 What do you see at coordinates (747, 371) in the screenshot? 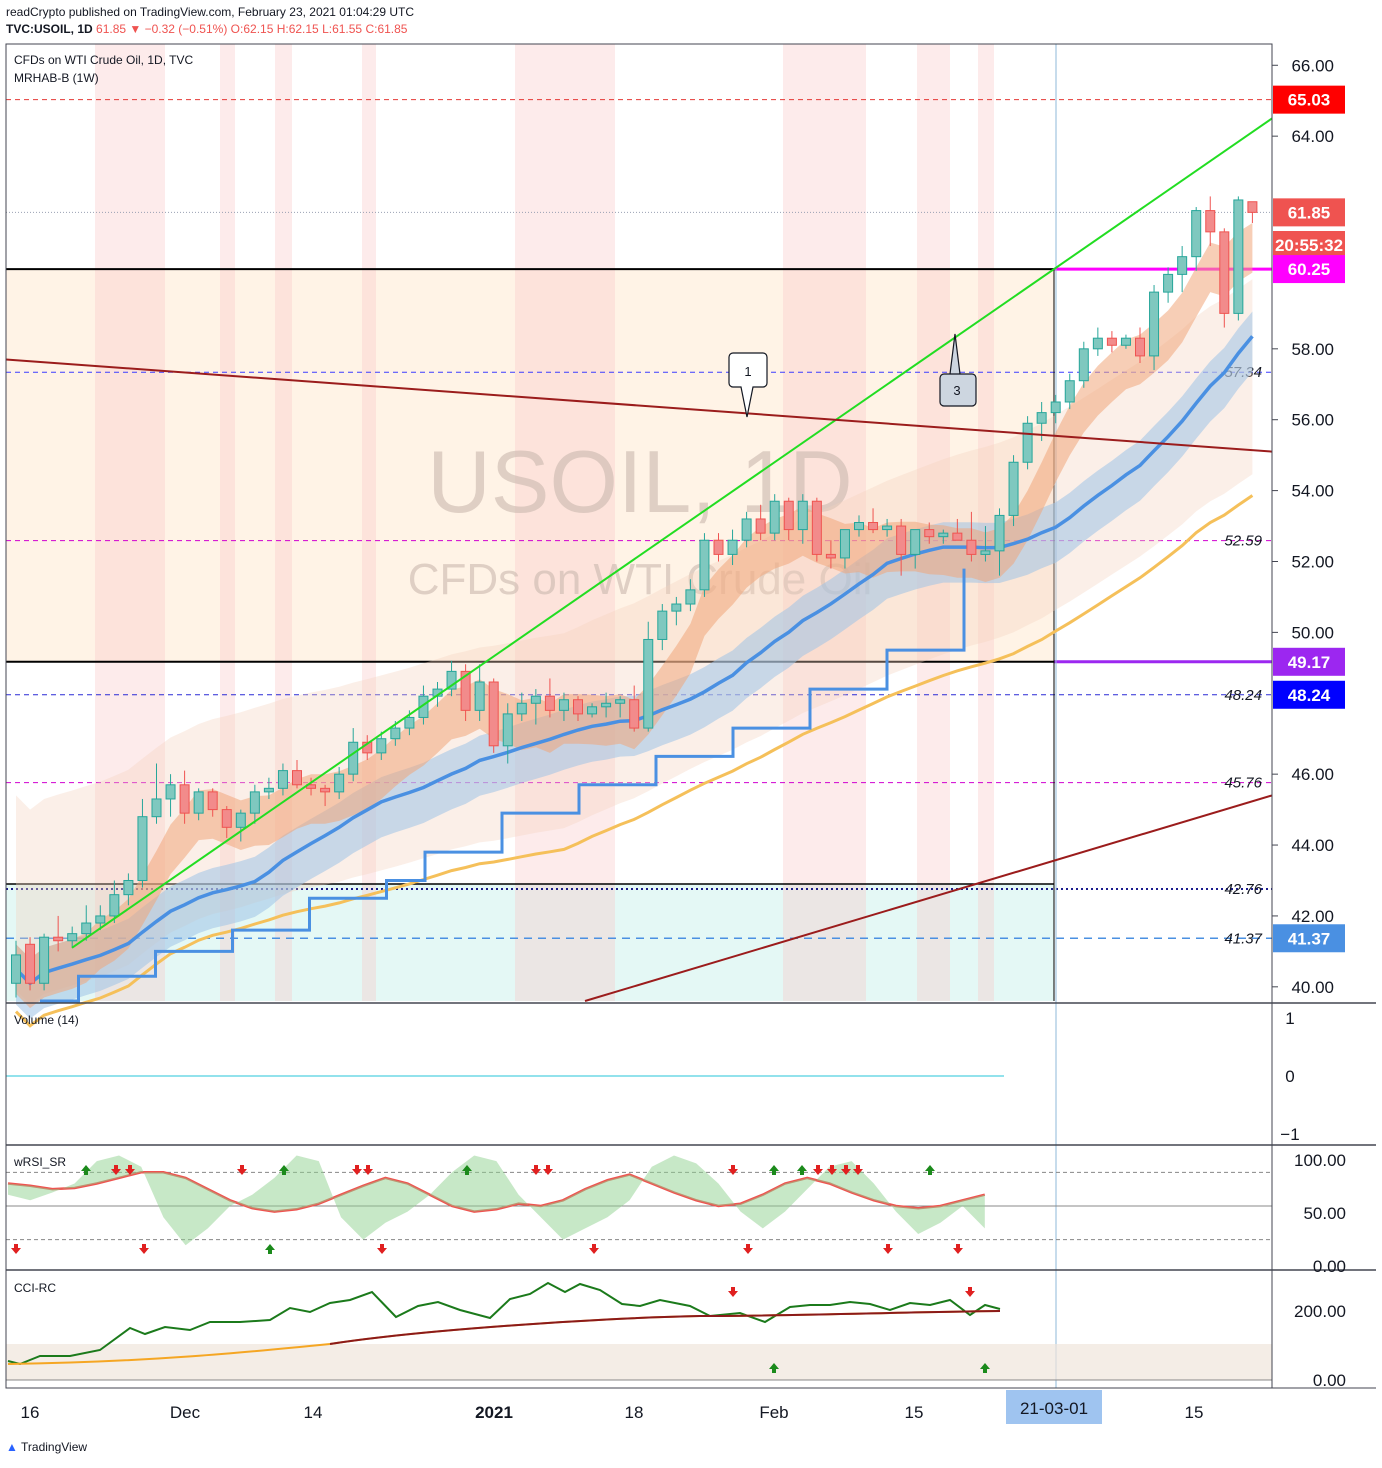
I see `callout-1-text: 1` at bounding box center [747, 371].